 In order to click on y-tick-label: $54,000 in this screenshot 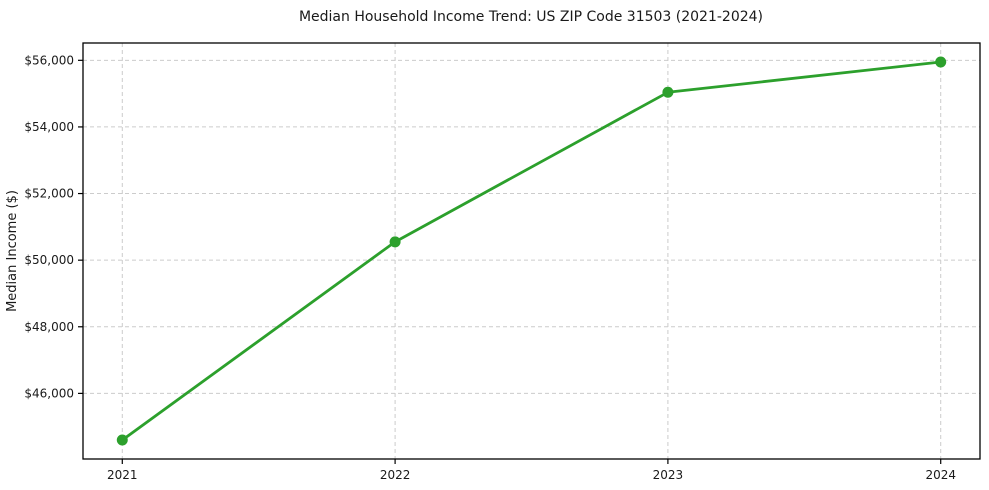, I will do `click(49, 127)`.